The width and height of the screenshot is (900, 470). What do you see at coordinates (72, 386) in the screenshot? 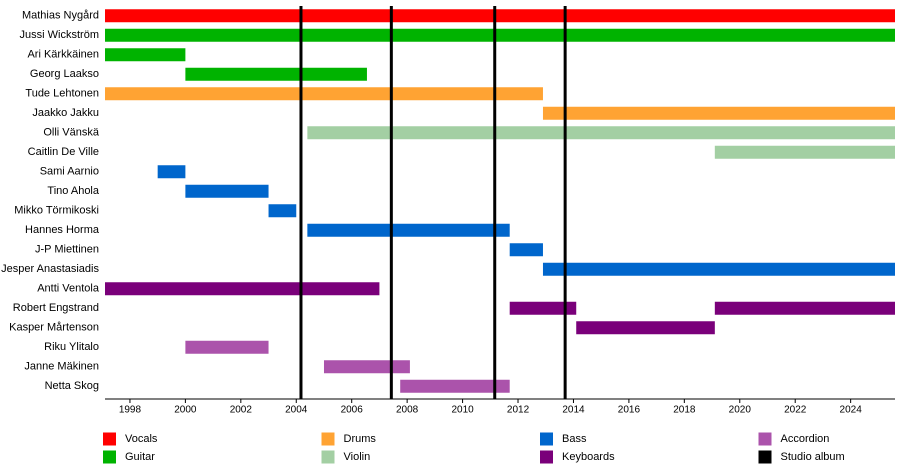
I see `member-name: Netta Skog` at bounding box center [72, 386].